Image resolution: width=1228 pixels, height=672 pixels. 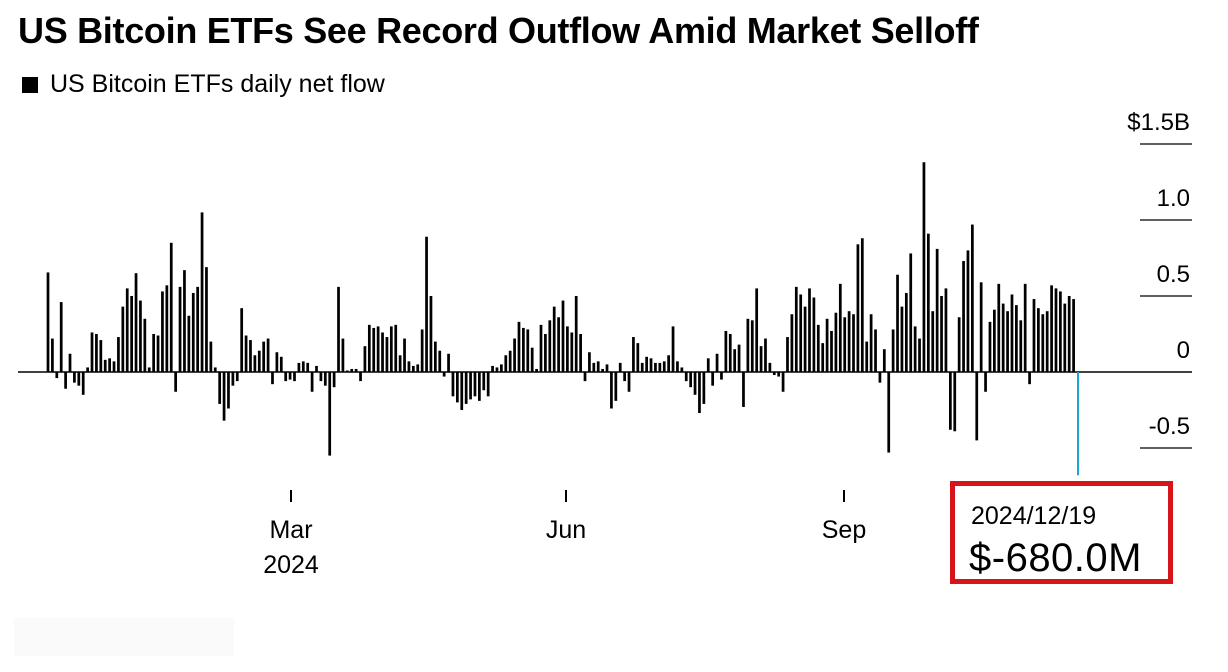 What do you see at coordinates (566, 530) in the screenshot?
I see `x-tick-label: Jun` at bounding box center [566, 530].